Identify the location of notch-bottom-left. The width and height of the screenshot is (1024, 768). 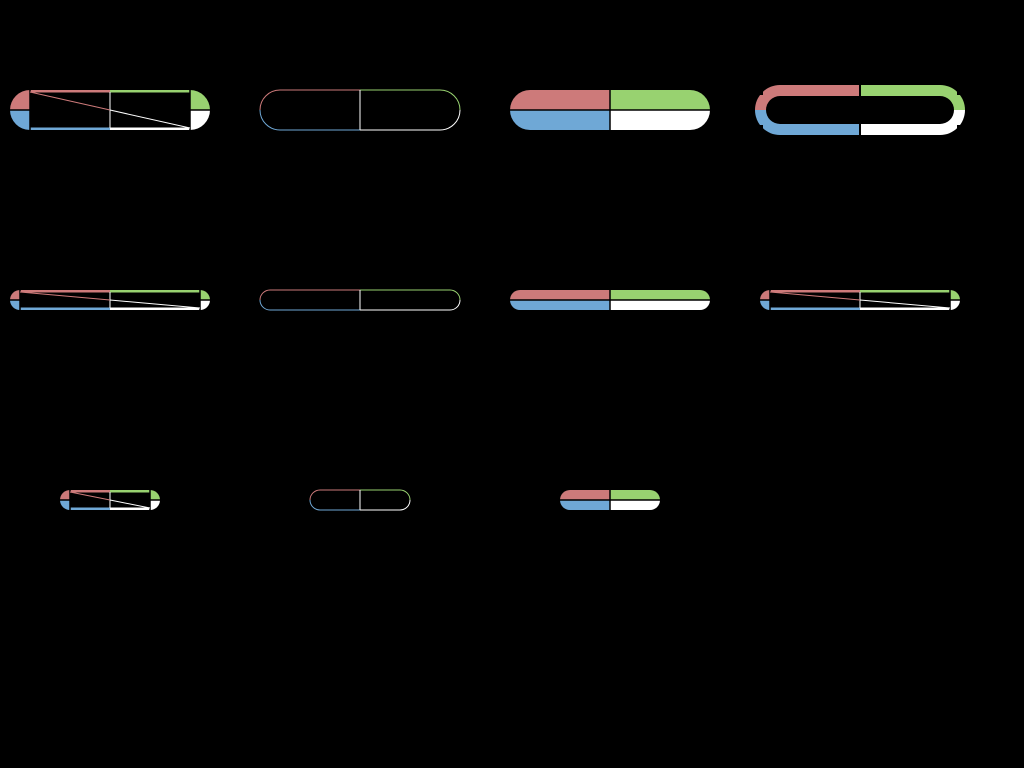
(759, 130).